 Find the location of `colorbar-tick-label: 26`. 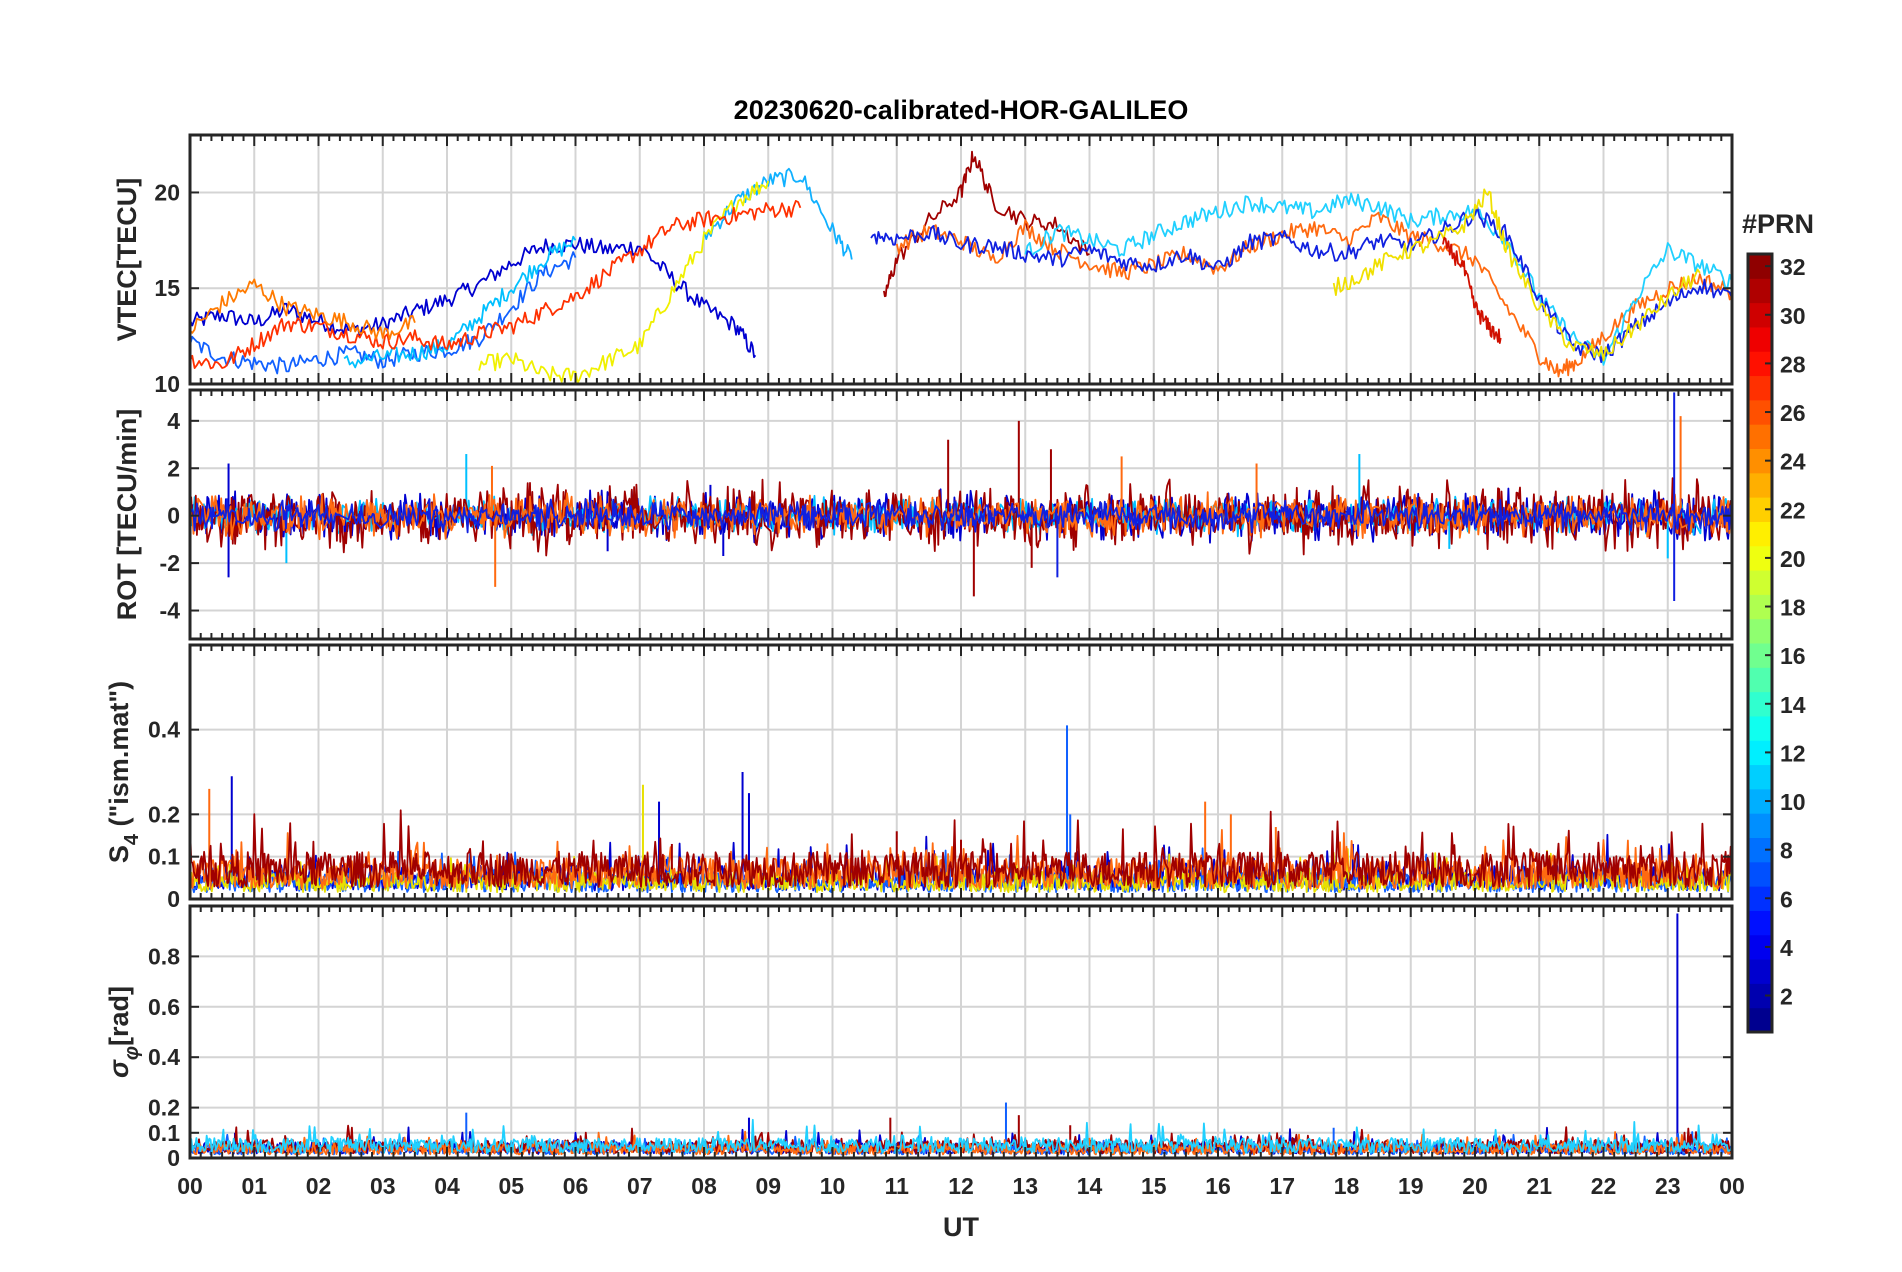

colorbar-tick-label: 26 is located at coordinates (1793, 413).